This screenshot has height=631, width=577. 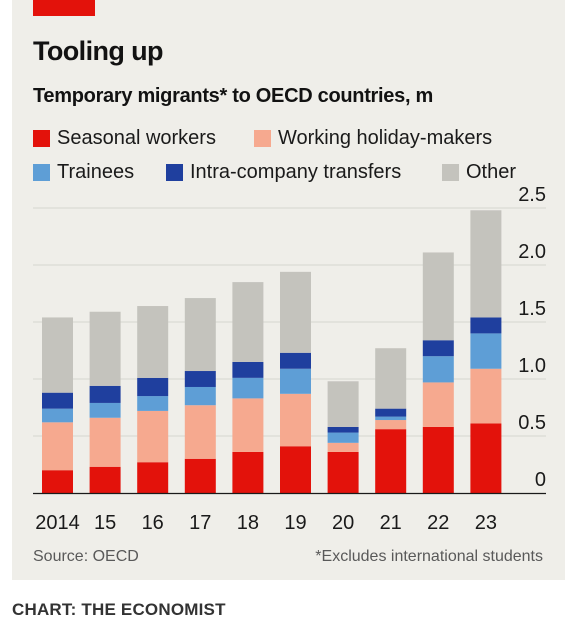 What do you see at coordinates (153, 523) in the screenshot?
I see `x-tick-label-16: 16` at bounding box center [153, 523].